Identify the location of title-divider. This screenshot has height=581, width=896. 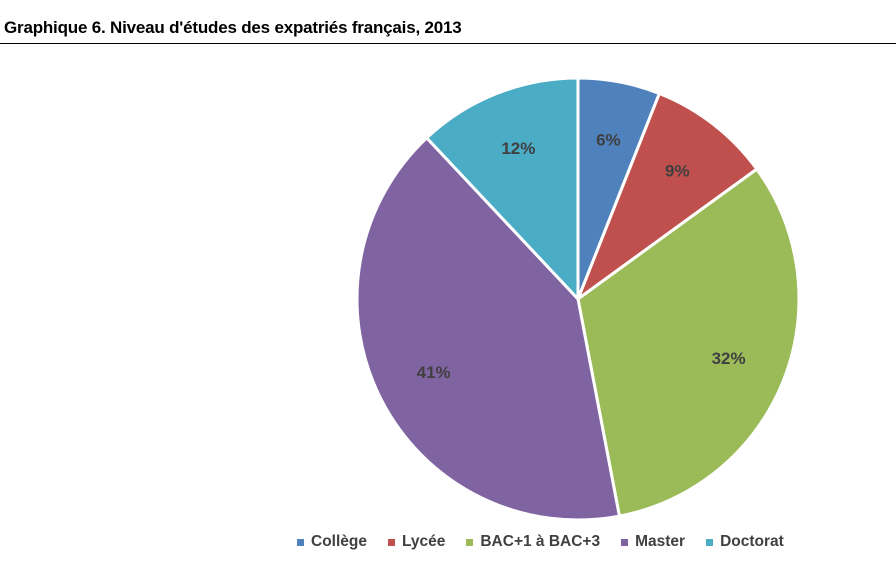
(448, 43).